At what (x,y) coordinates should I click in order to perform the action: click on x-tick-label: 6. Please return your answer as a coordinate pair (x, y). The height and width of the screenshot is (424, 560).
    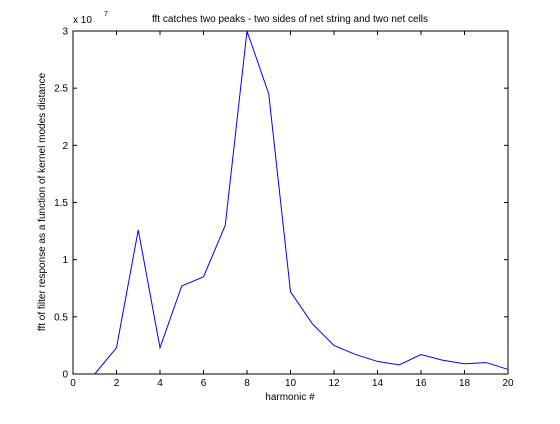
    Looking at the image, I should click on (204, 383).